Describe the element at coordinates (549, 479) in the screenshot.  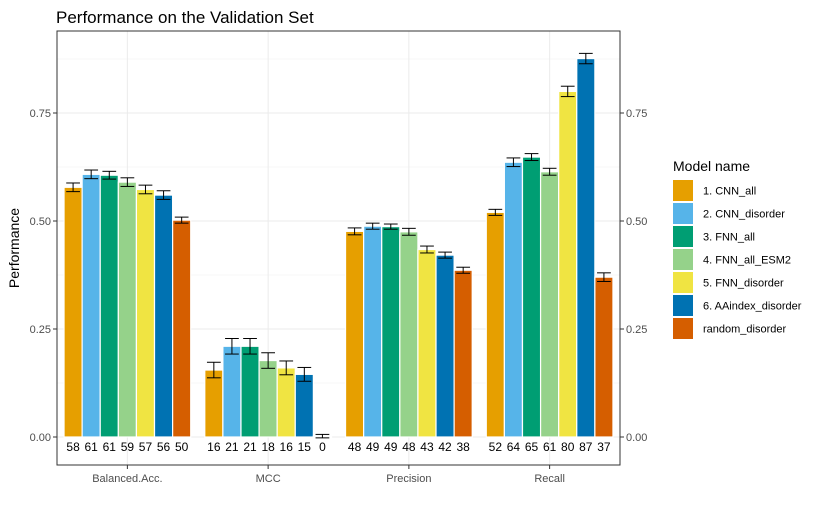
I see `x-category-label: Recall` at that location.